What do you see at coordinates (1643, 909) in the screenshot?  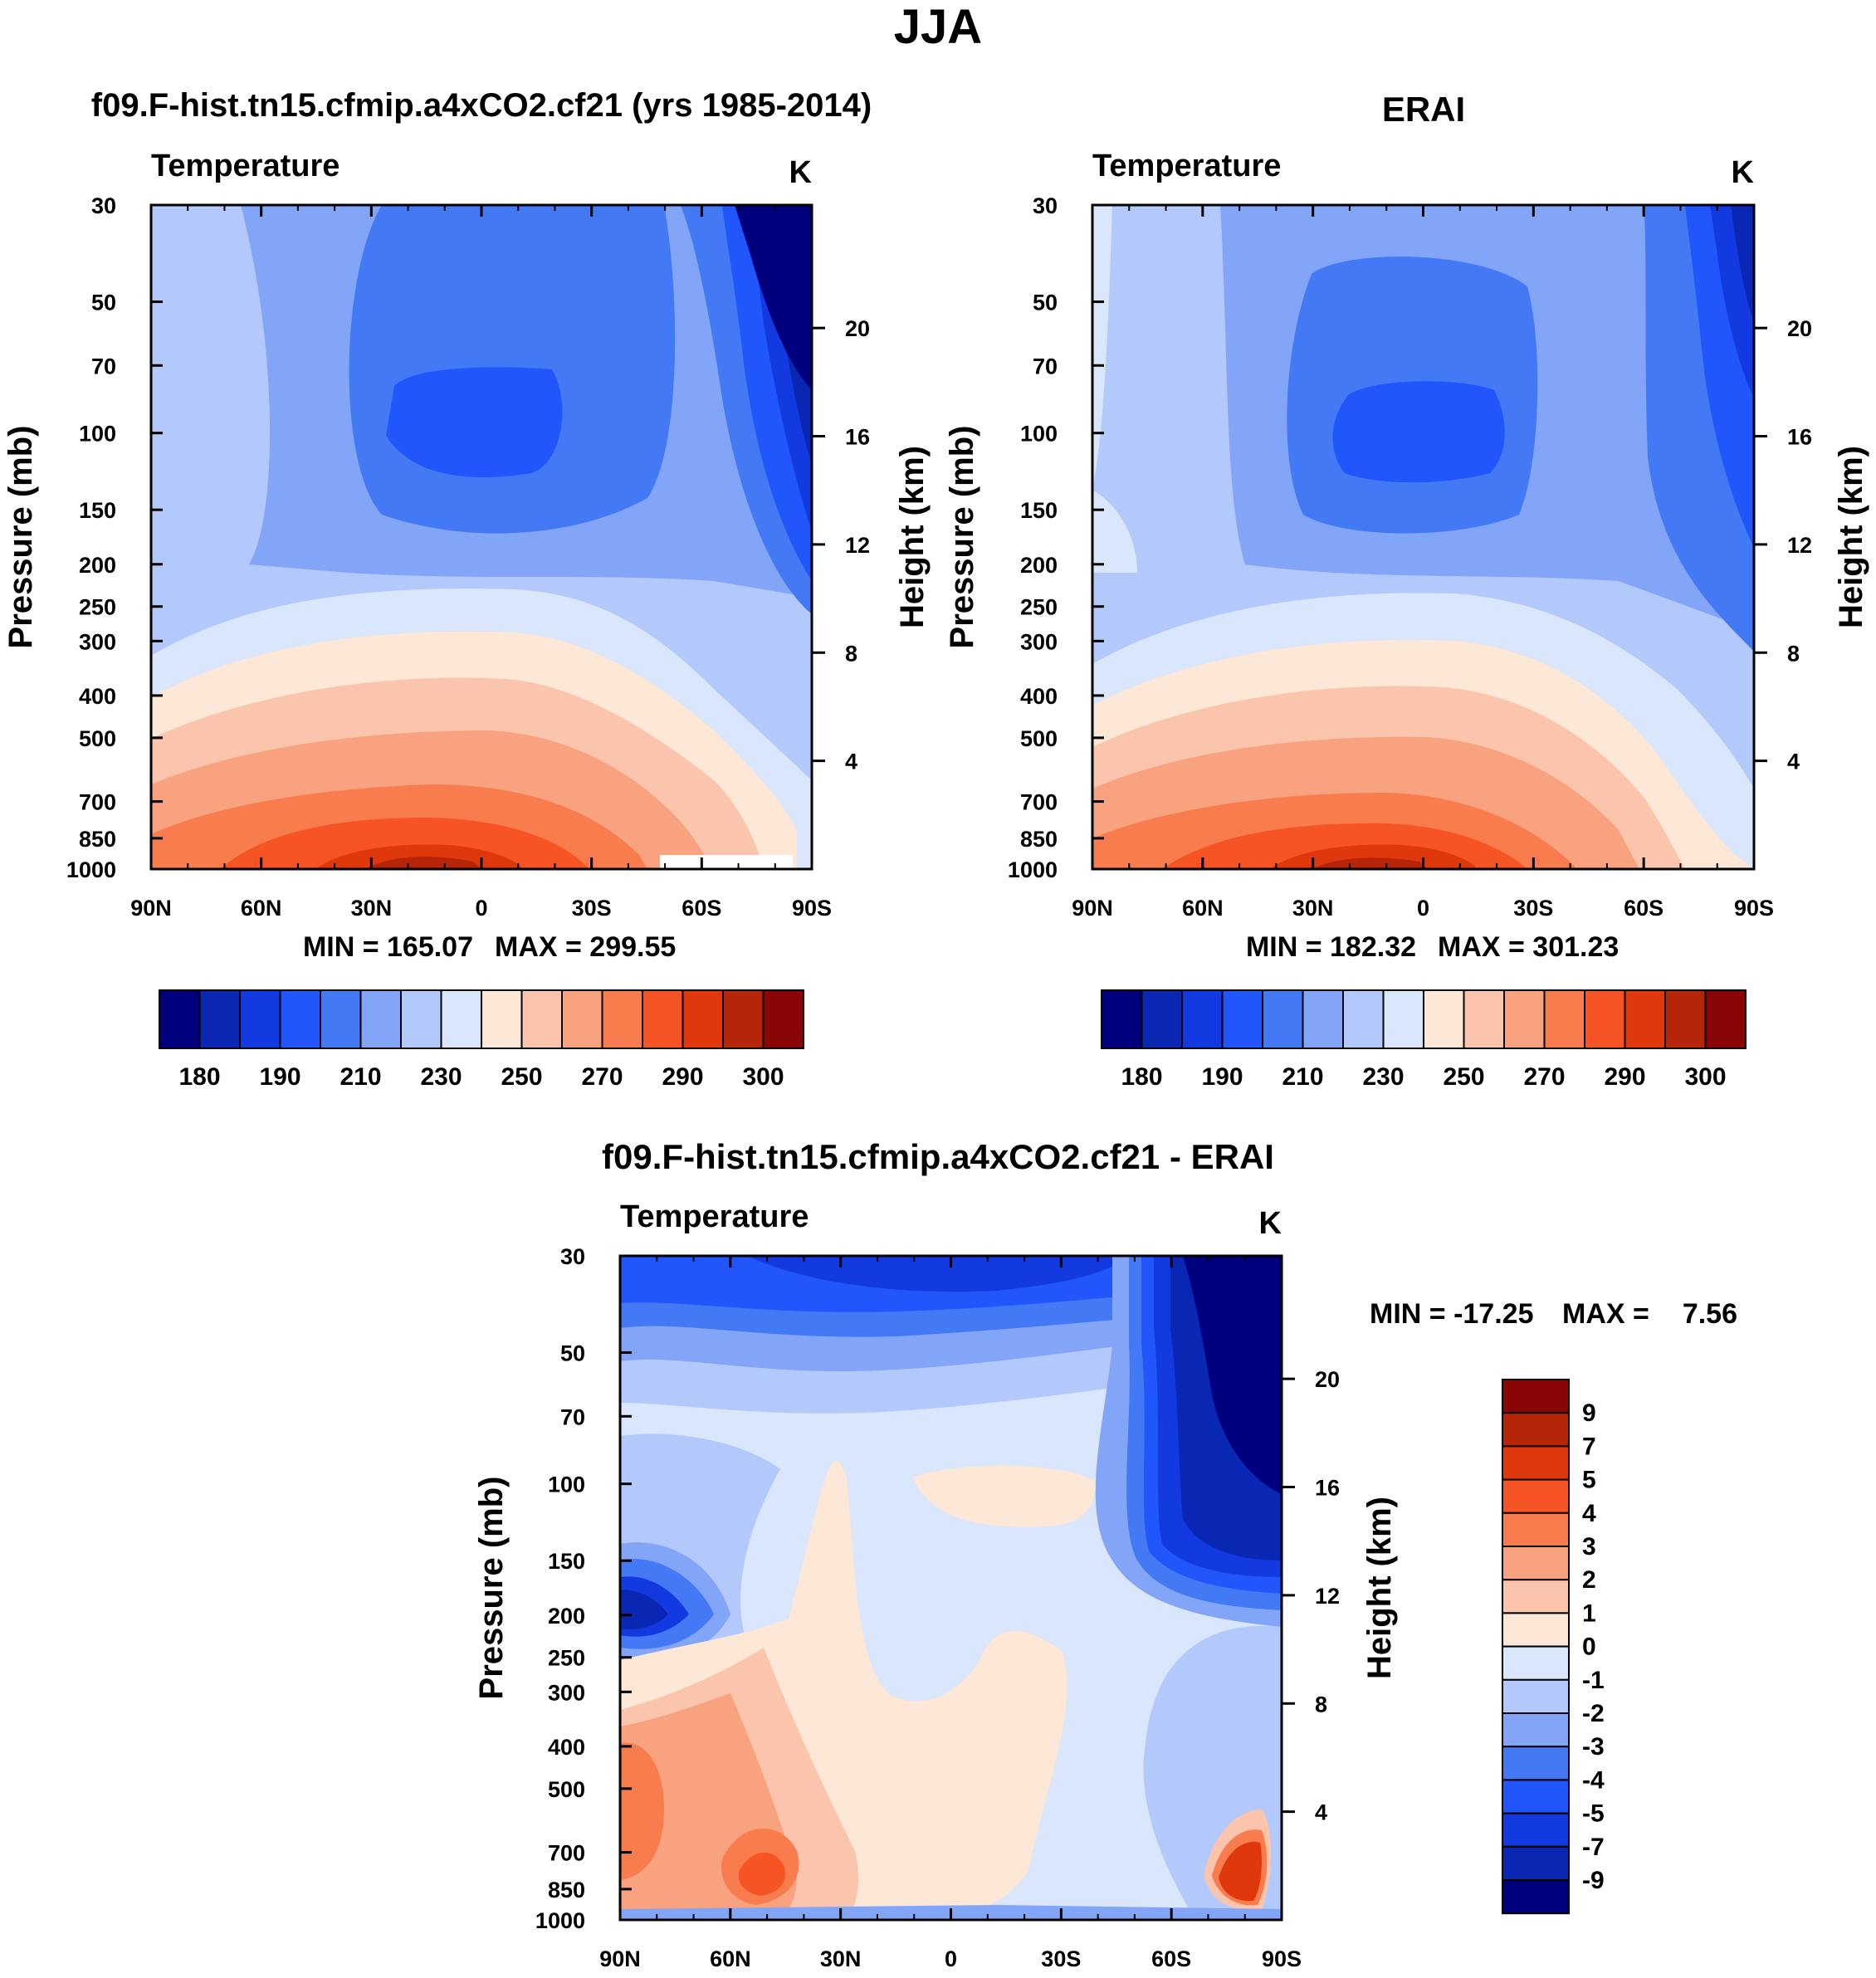 I see `x-tick-label: 60S` at bounding box center [1643, 909].